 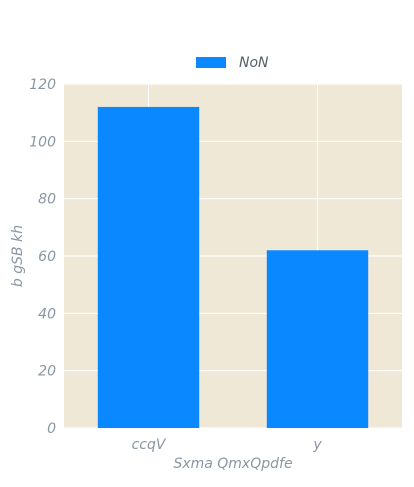 I want to click on x-tick-labels: ccqV y, so click(x=227, y=445).